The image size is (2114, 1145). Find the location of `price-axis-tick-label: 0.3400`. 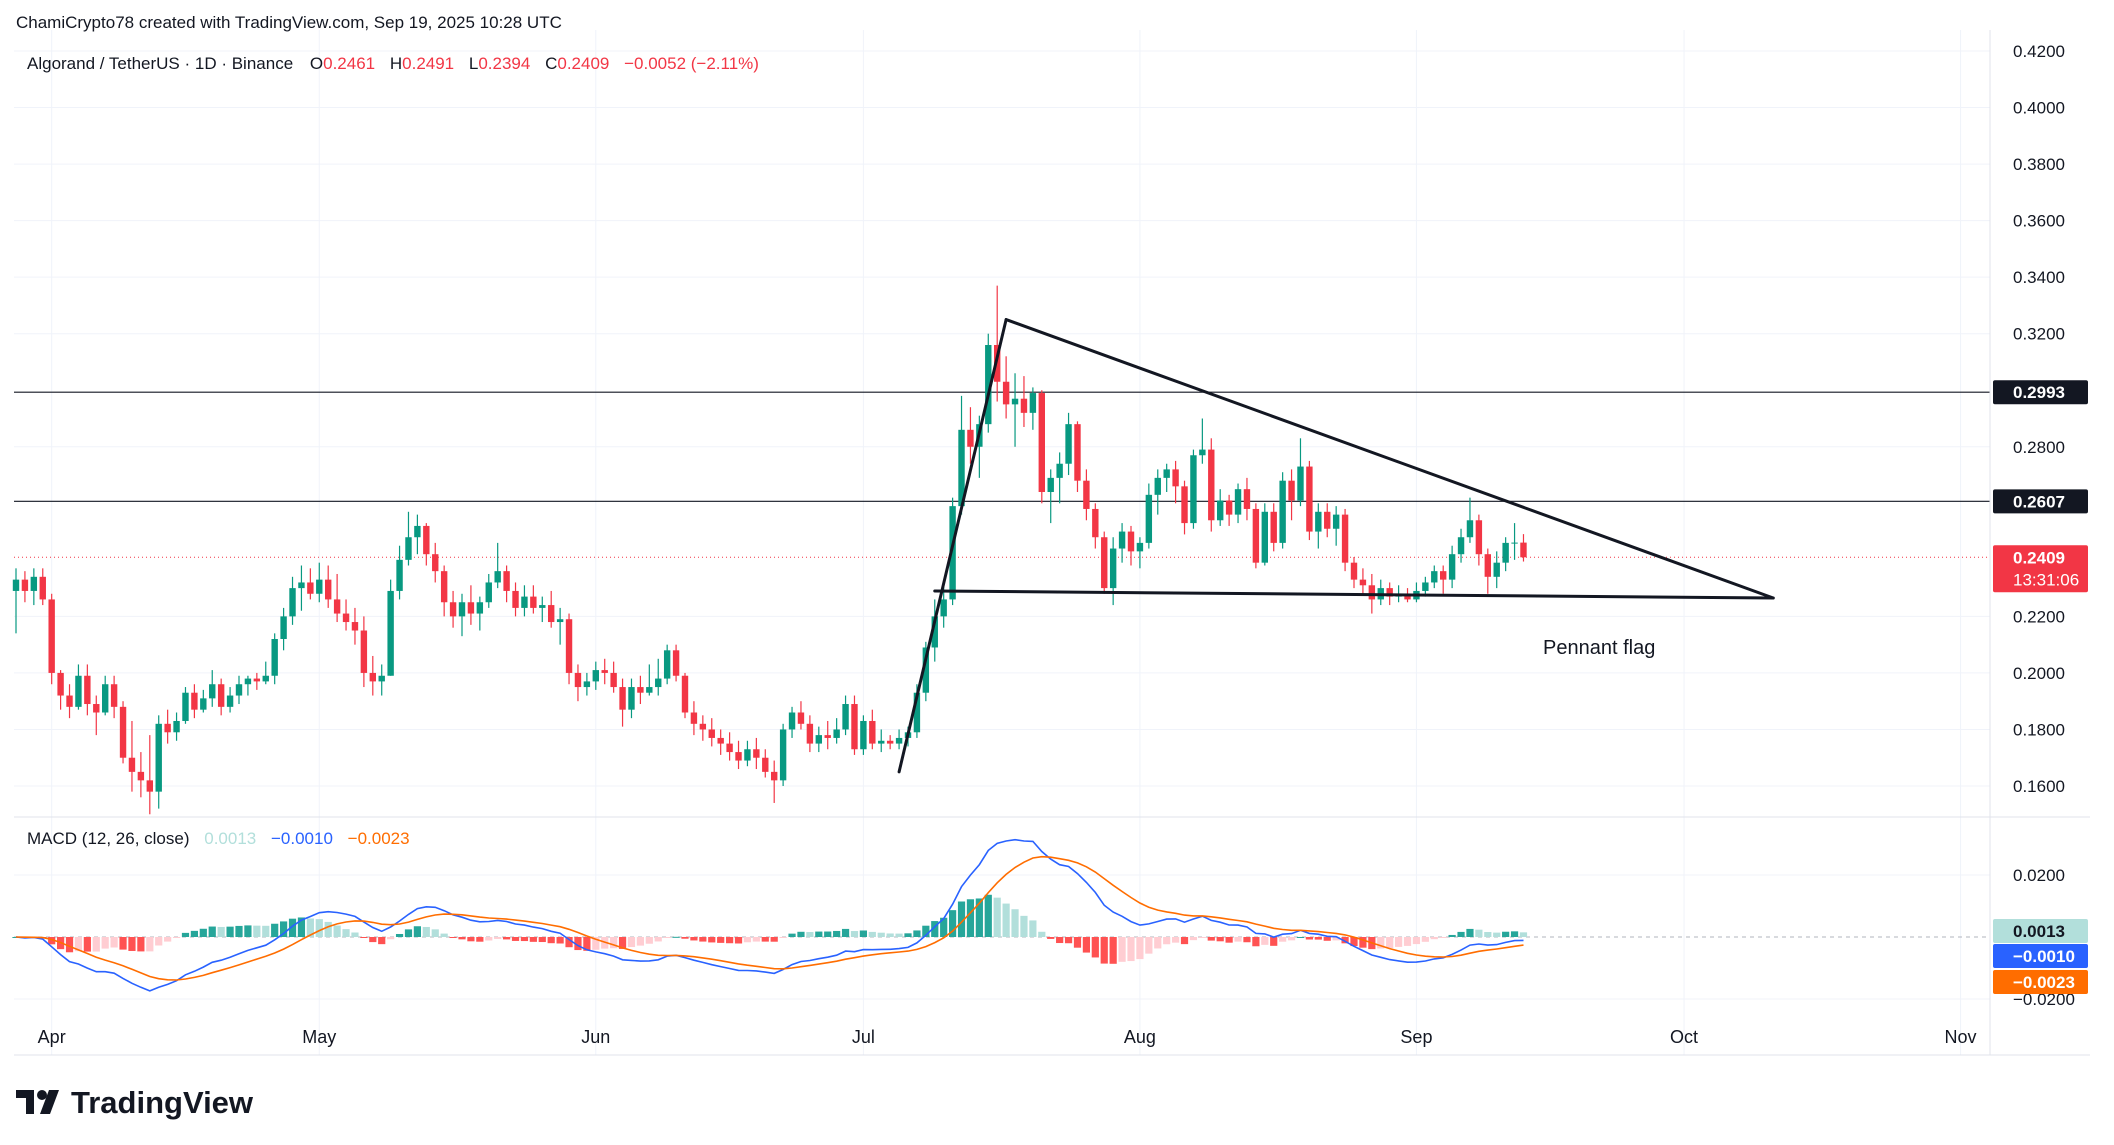

price-axis-tick-label: 0.3400 is located at coordinates (2039, 277).